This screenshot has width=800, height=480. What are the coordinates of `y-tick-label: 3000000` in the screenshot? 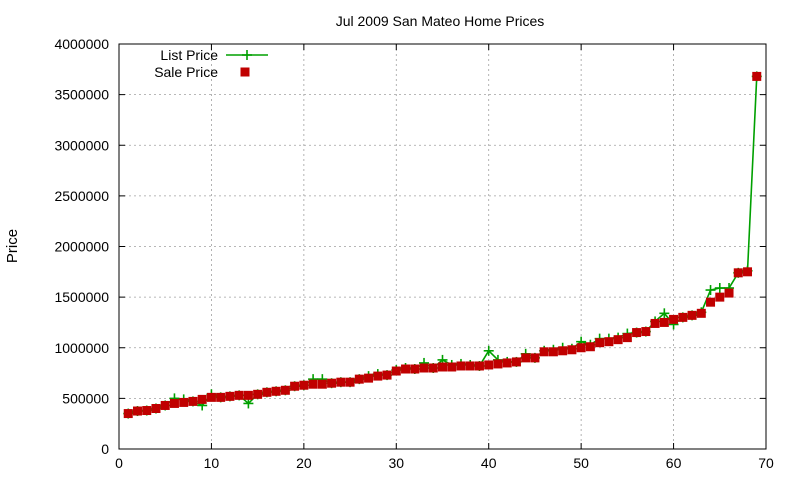 It's located at (81, 145).